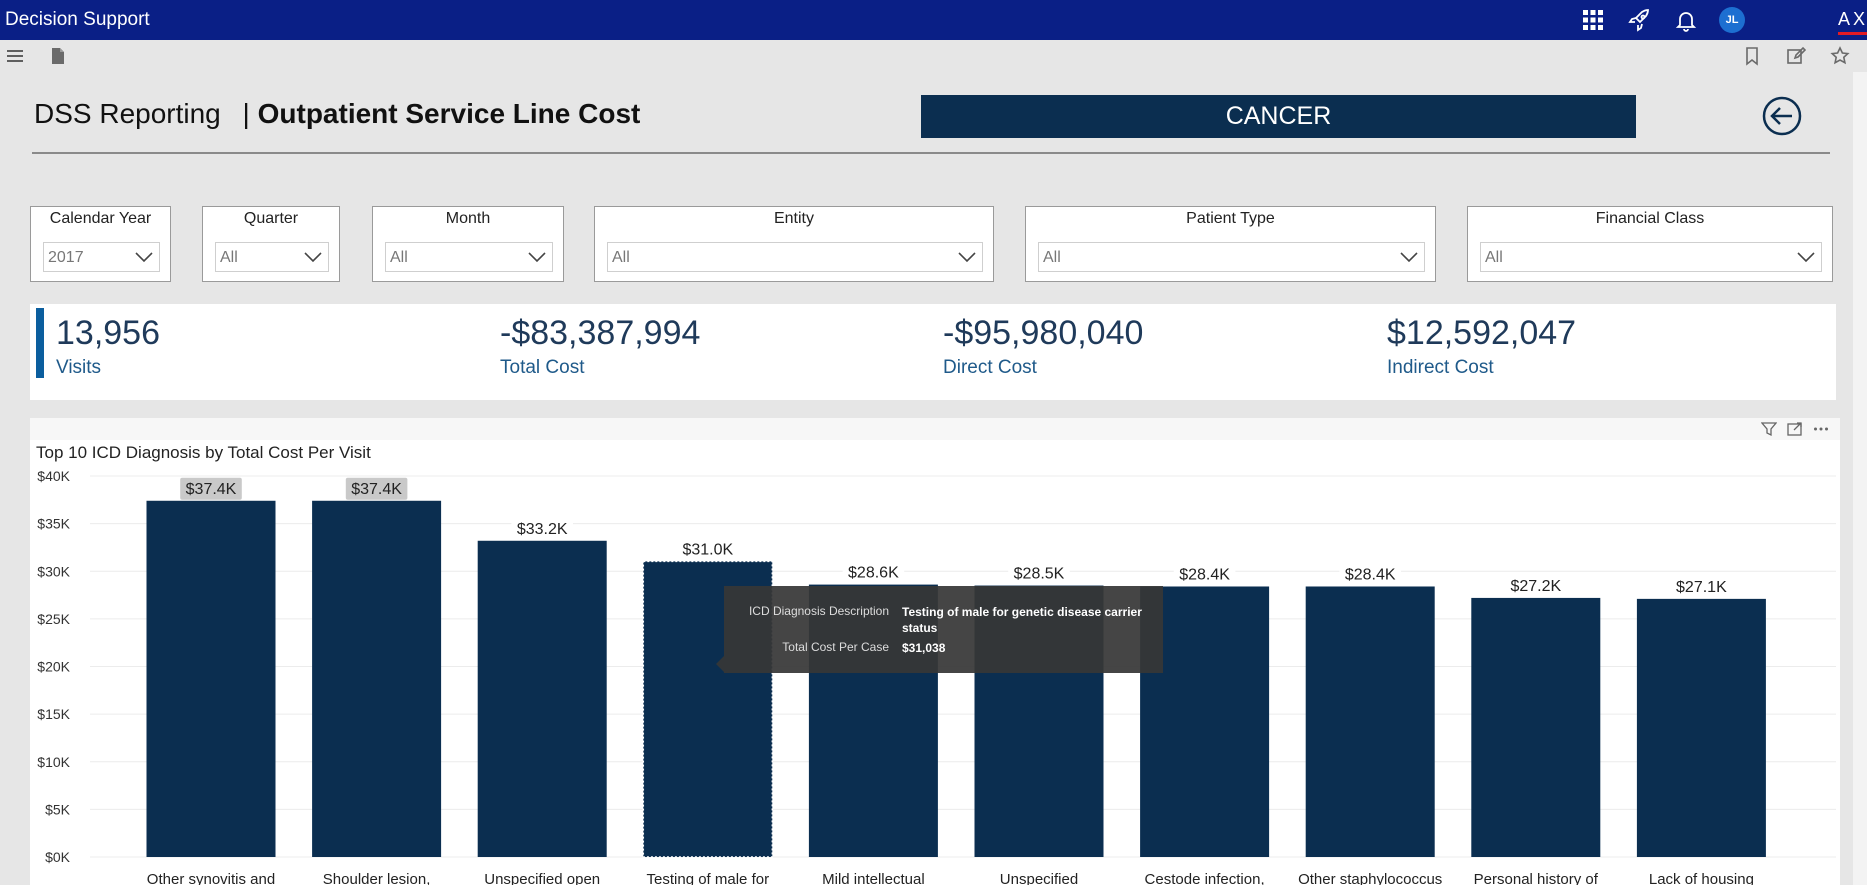 The height and width of the screenshot is (885, 1867). What do you see at coordinates (53, 571) in the screenshot?
I see `y-tick-label: $30K` at bounding box center [53, 571].